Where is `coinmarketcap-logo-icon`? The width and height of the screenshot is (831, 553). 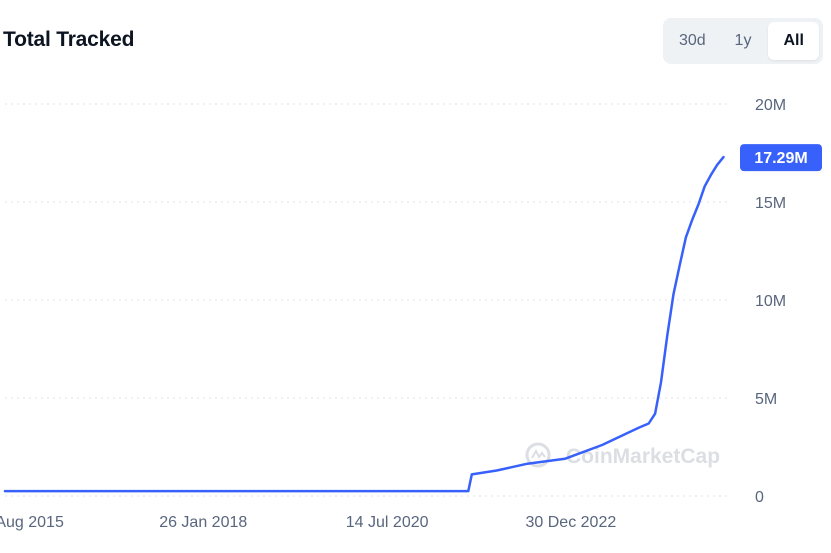 coinmarketcap-logo-icon is located at coordinates (538, 455).